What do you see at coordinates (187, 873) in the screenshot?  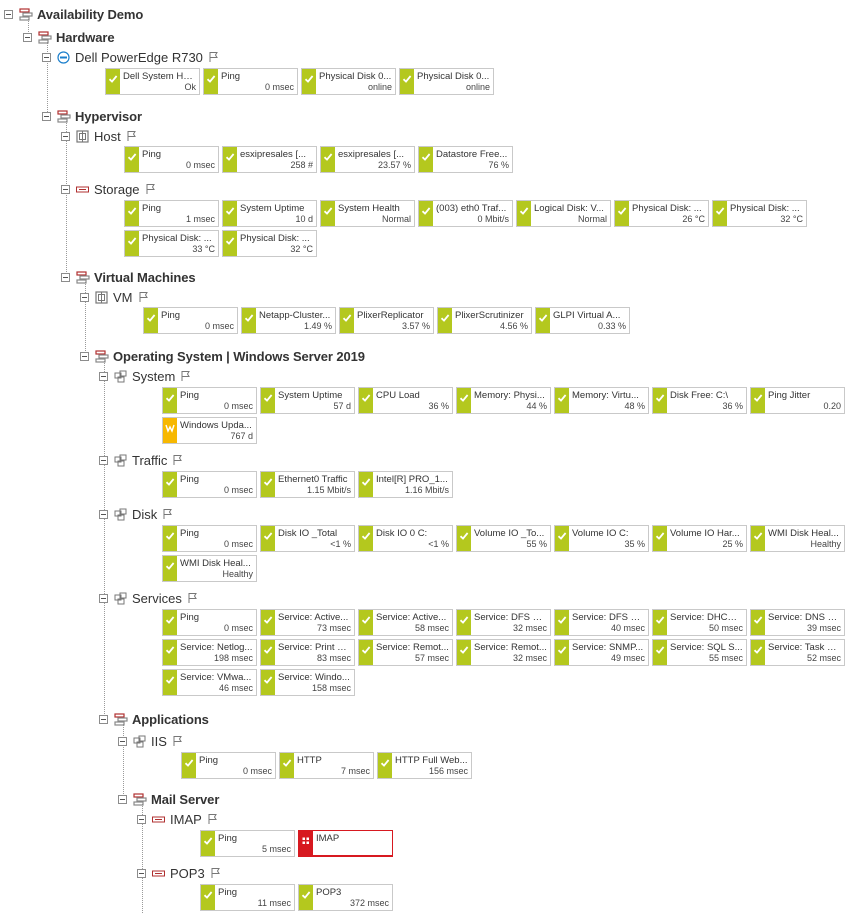 I see `node-label: POP3` at bounding box center [187, 873].